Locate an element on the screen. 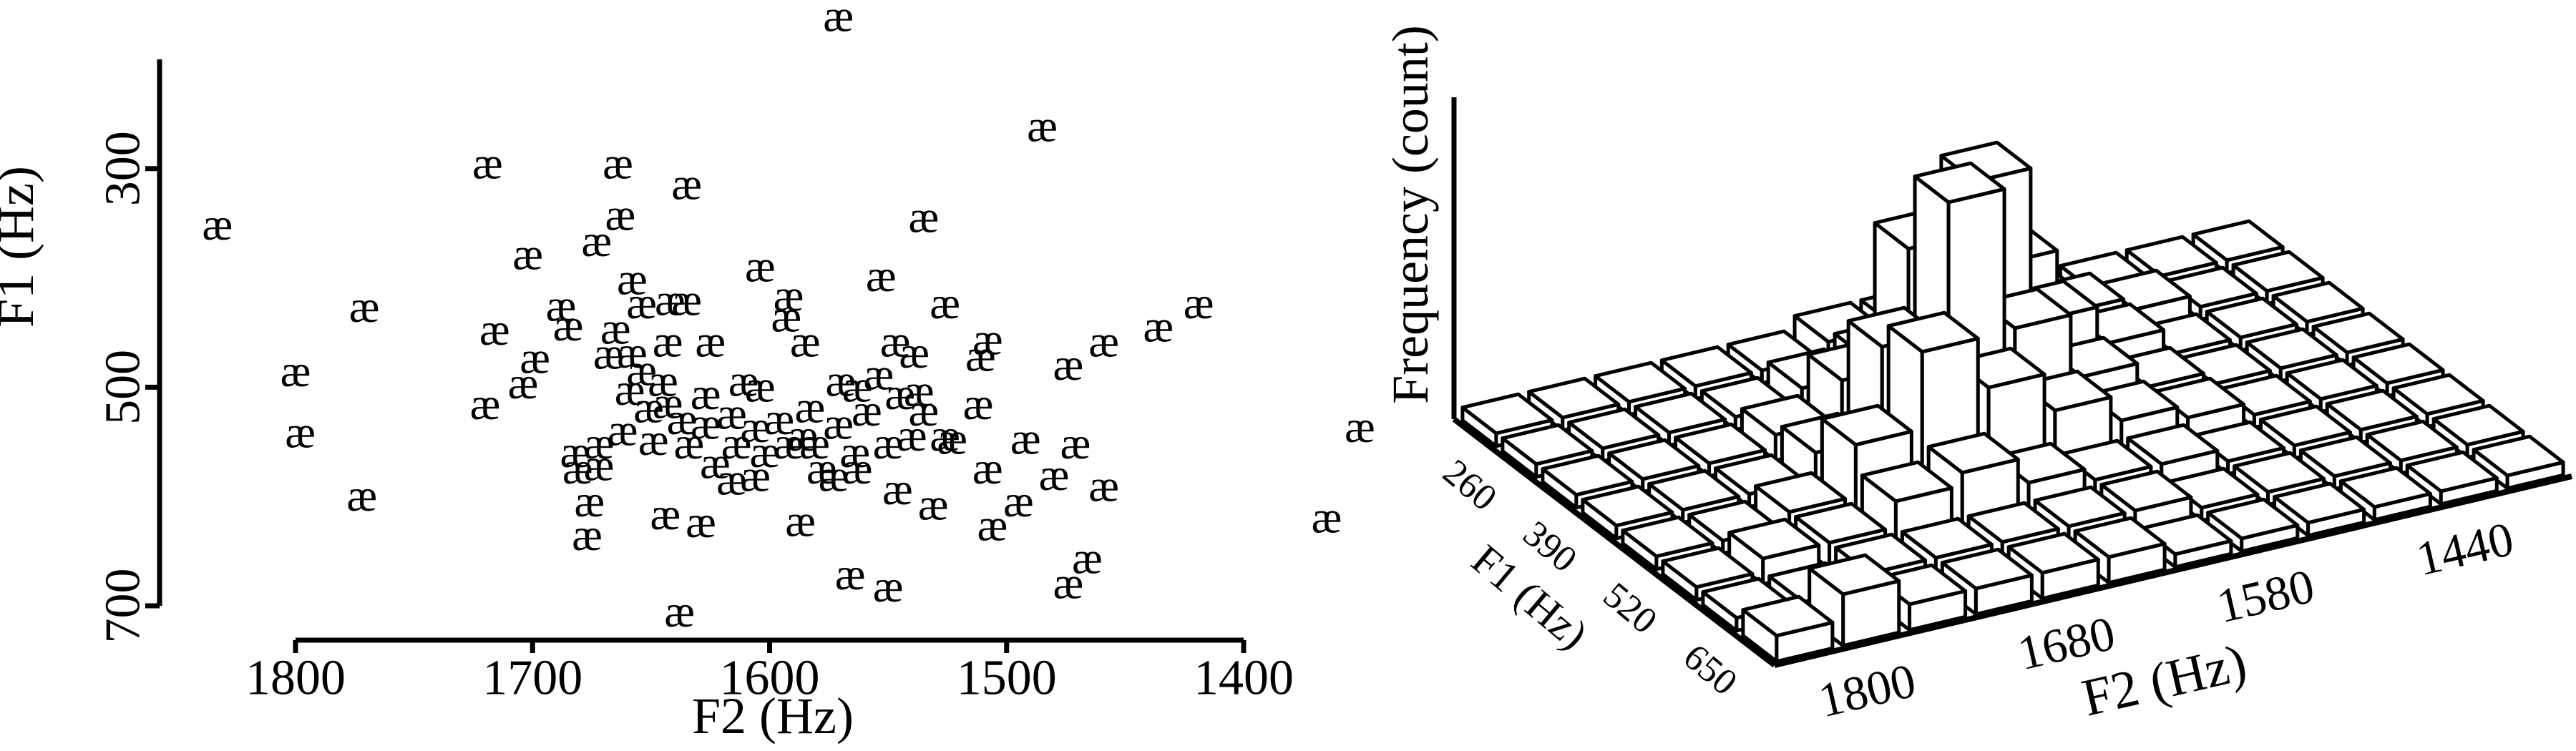 The height and width of the screenshot is (751, 2576). y-tick-label: 300 is located at coordinates (123, 168).